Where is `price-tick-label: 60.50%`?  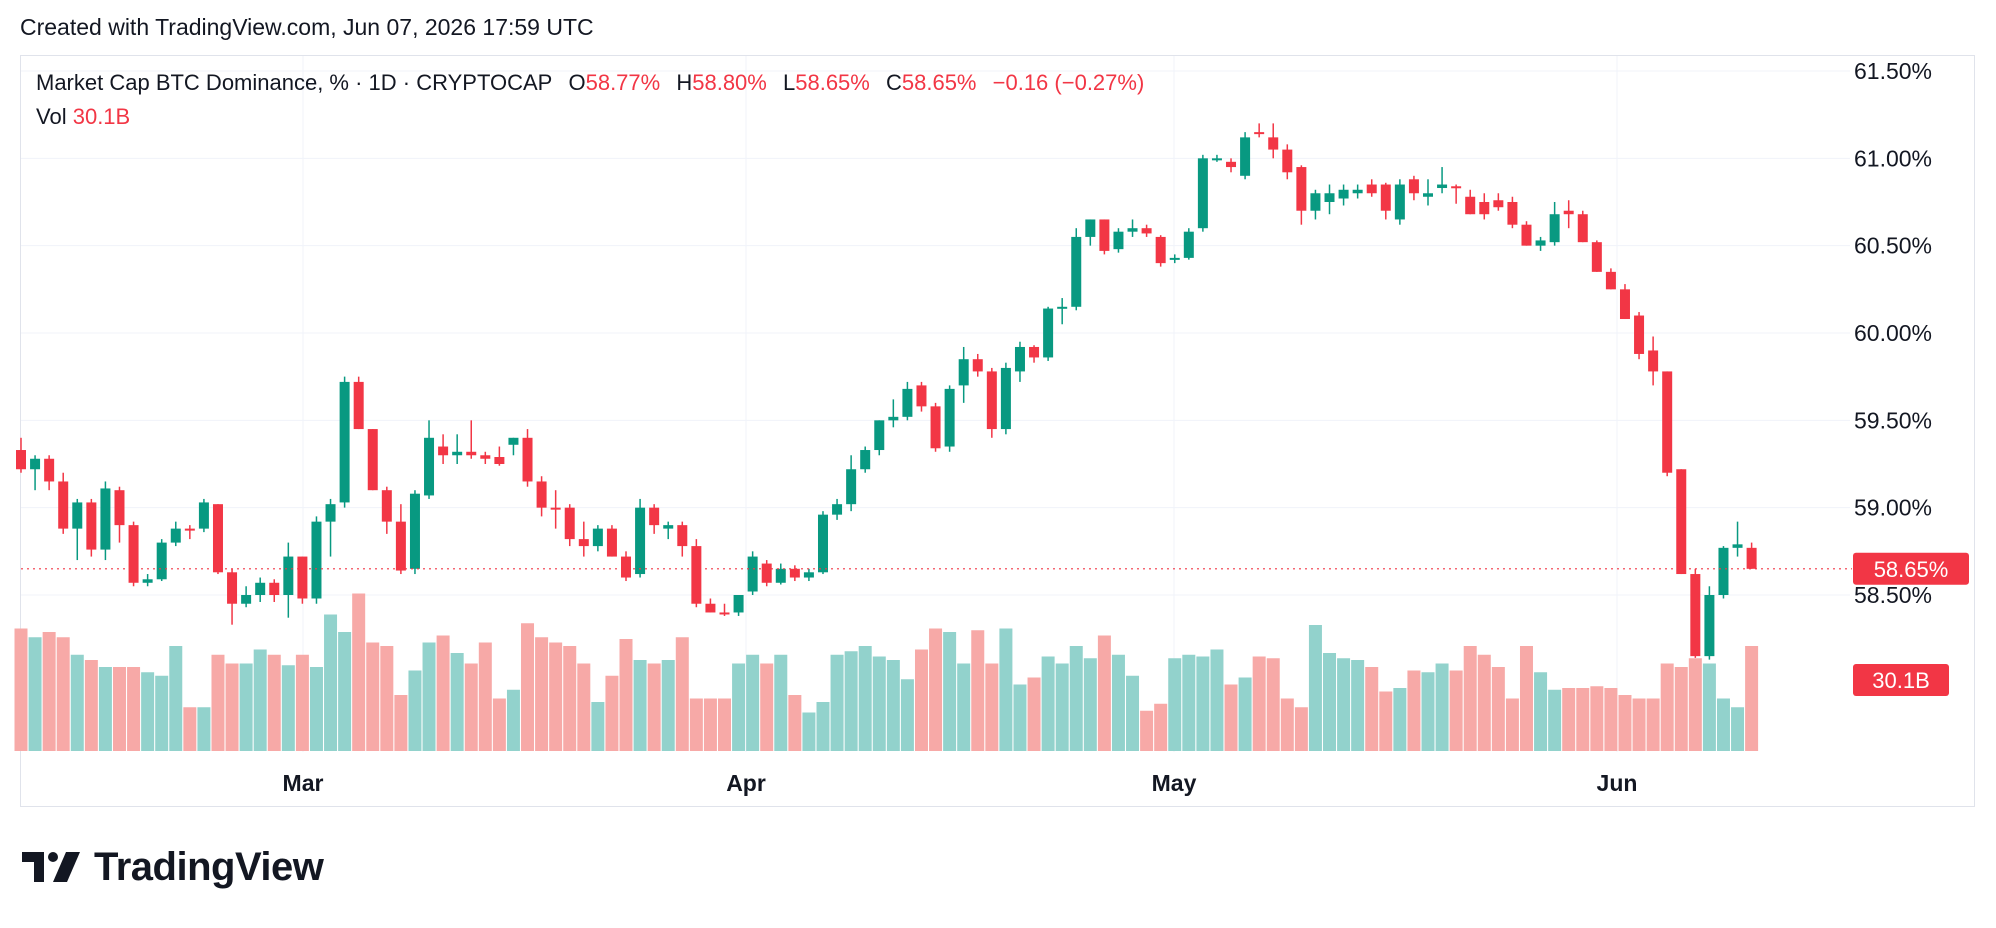 price-tick-label: 60.50% is located at coordinates (1893, 246).